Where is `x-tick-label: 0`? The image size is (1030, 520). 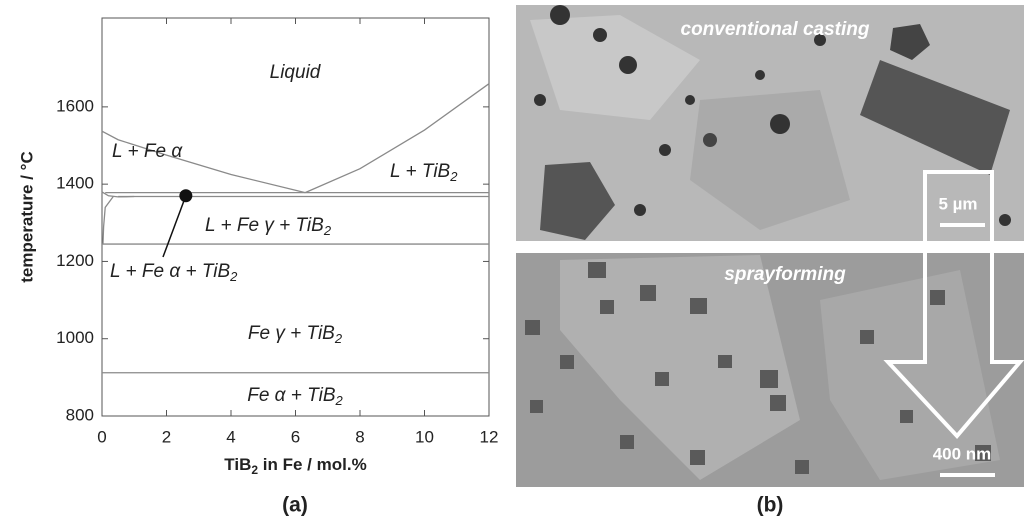
x-tick-label: 0 is located at coordinates (101, 436).